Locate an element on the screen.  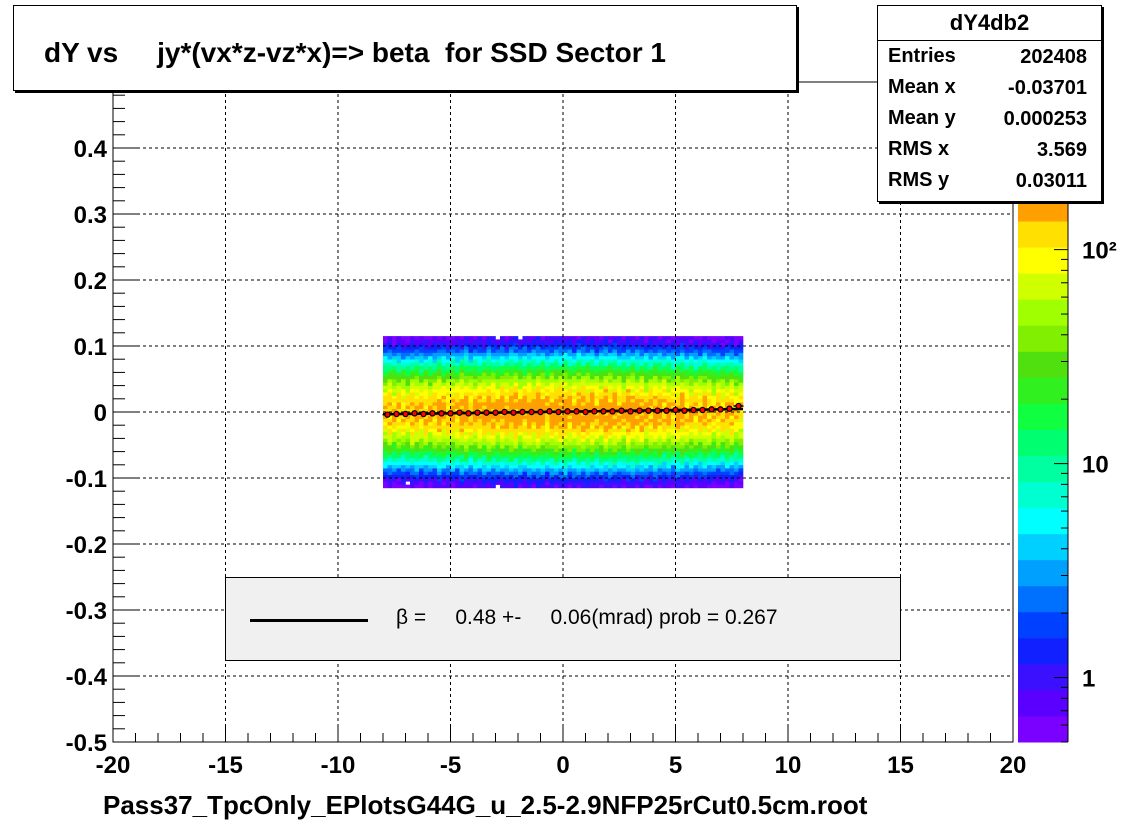
palette-tick-label: 10² is located at coordinates (1099, 251).